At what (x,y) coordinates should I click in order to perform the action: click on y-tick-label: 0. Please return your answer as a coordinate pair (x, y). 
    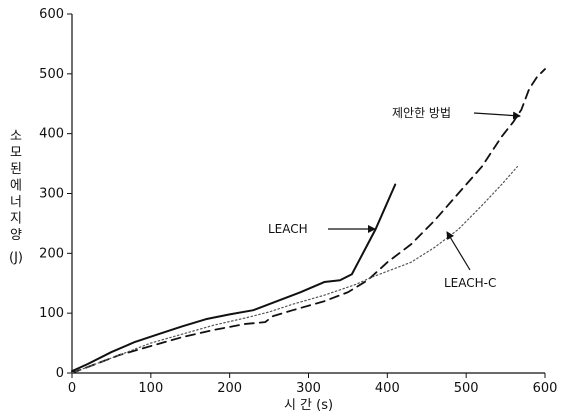
    Looking at the image, I should click on (60, 373).